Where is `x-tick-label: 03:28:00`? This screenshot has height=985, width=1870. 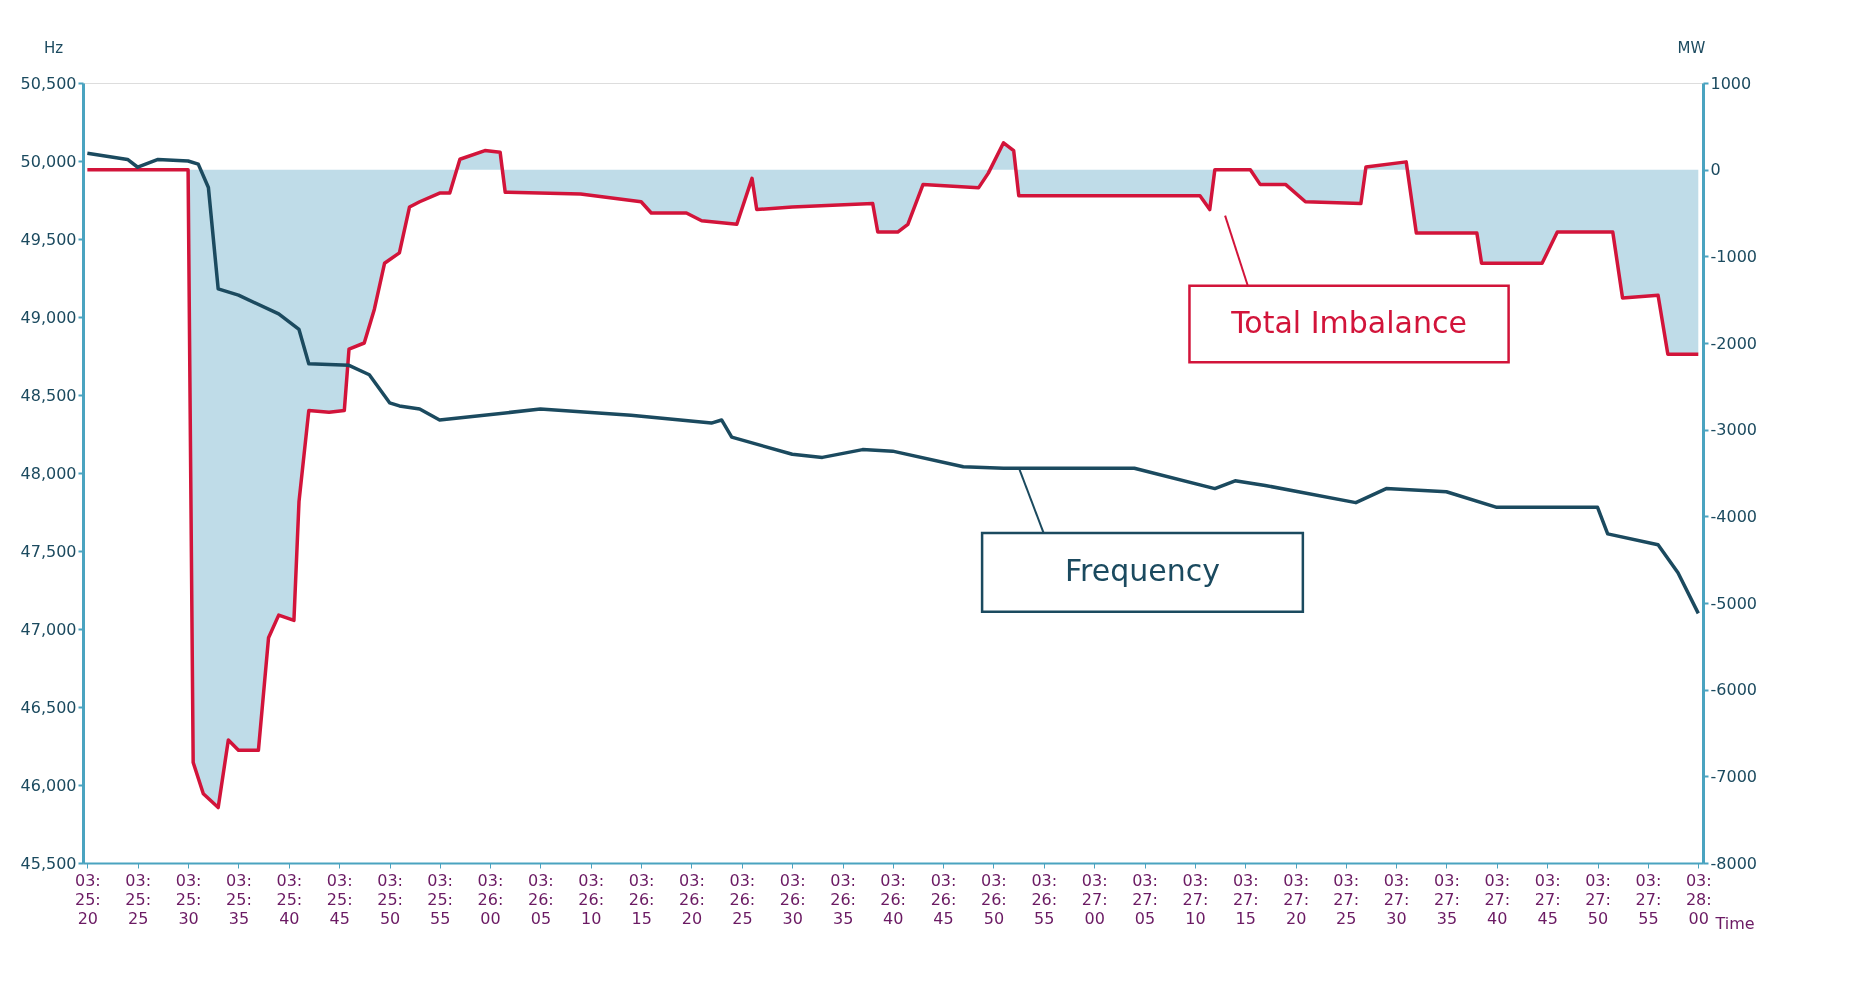 x-tick-label: 03:28:00 is located at coordinates (1698, 899).